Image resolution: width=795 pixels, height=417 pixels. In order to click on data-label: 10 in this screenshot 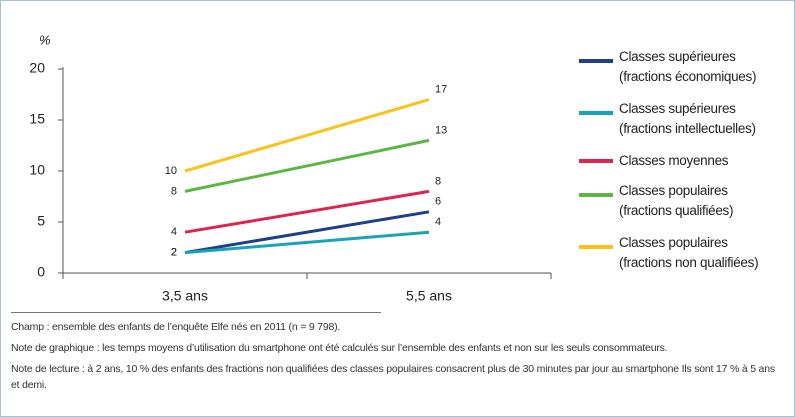, I will do `click(171, 171)`.